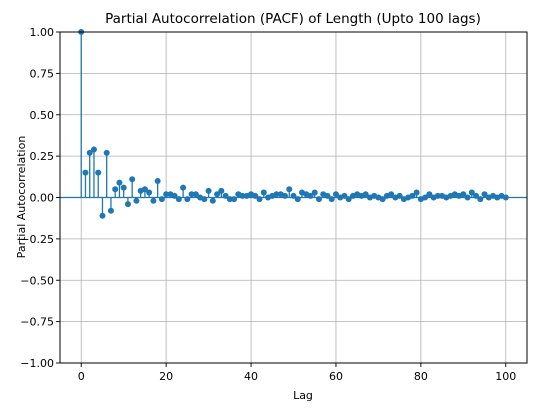 The height and width of the screenshot is (408, 555). What do you see at coordinates (336, 376) in the screenshot?
I see `x-tick-label: 60` at bounding box center [336, 376].